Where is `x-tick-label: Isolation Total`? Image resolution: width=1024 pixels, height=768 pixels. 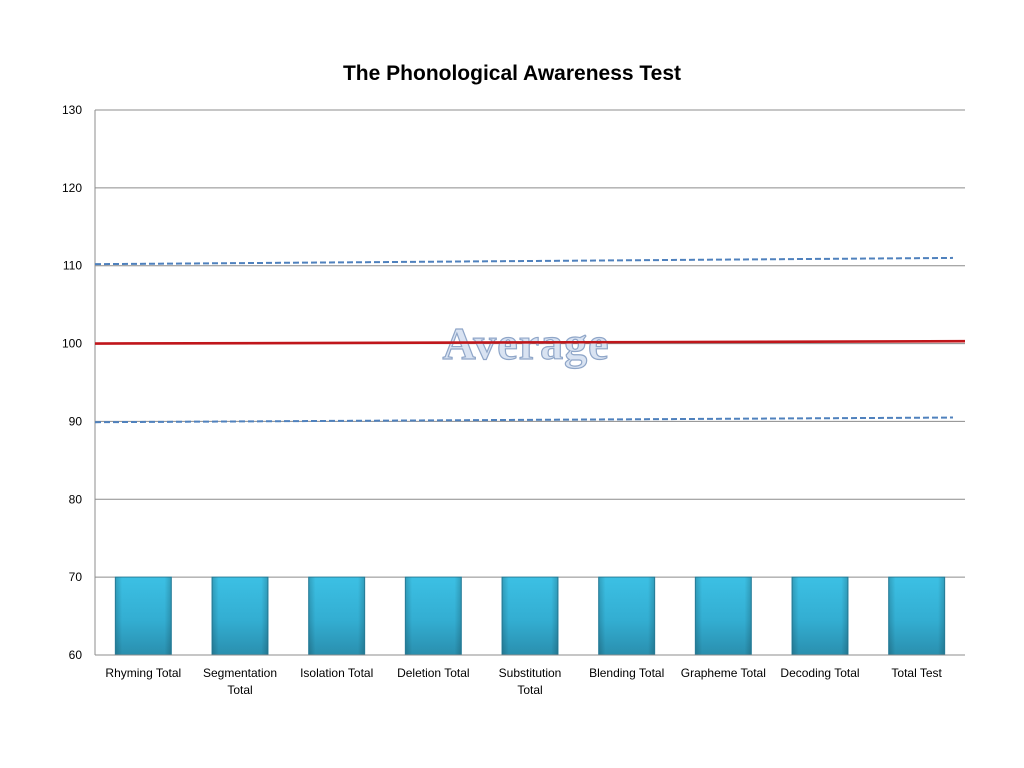
x-tick-label: Isolation Total is located at coordinates (336, 673).